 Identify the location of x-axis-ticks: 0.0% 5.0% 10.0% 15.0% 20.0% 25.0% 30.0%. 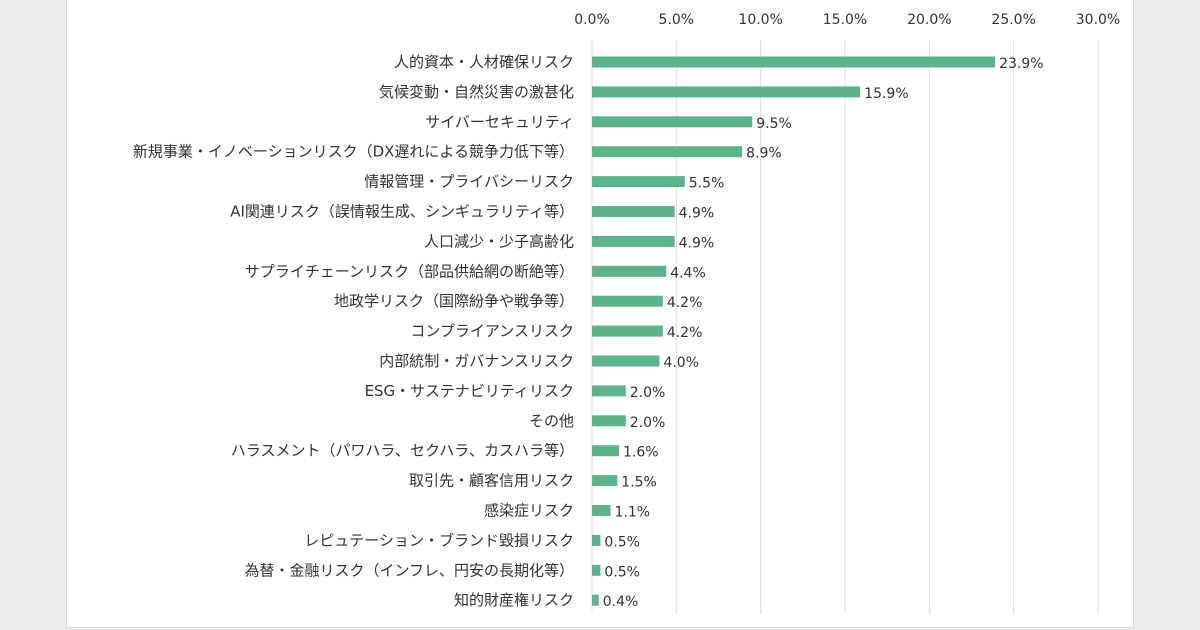
(847, 20).